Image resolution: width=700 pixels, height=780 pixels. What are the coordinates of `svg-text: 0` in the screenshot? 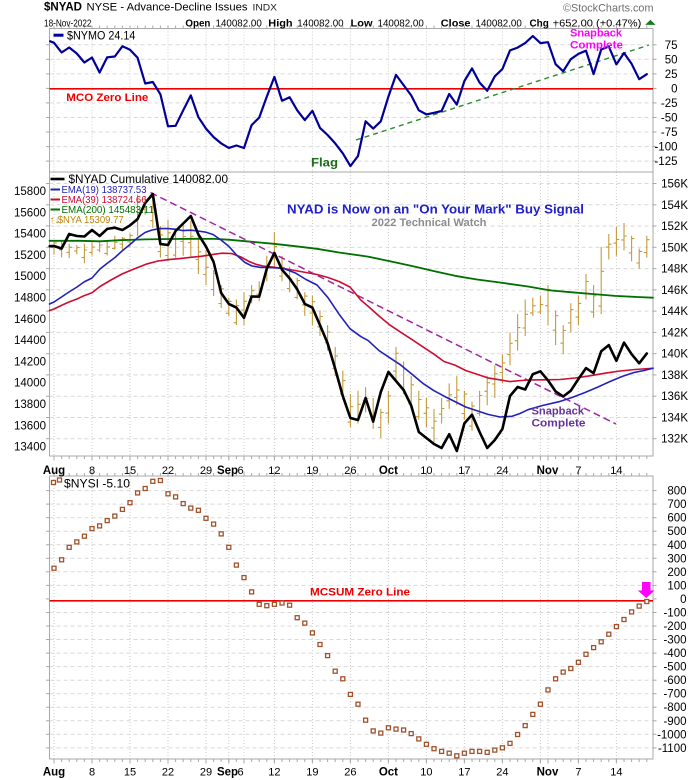 It's located at (683, 600).